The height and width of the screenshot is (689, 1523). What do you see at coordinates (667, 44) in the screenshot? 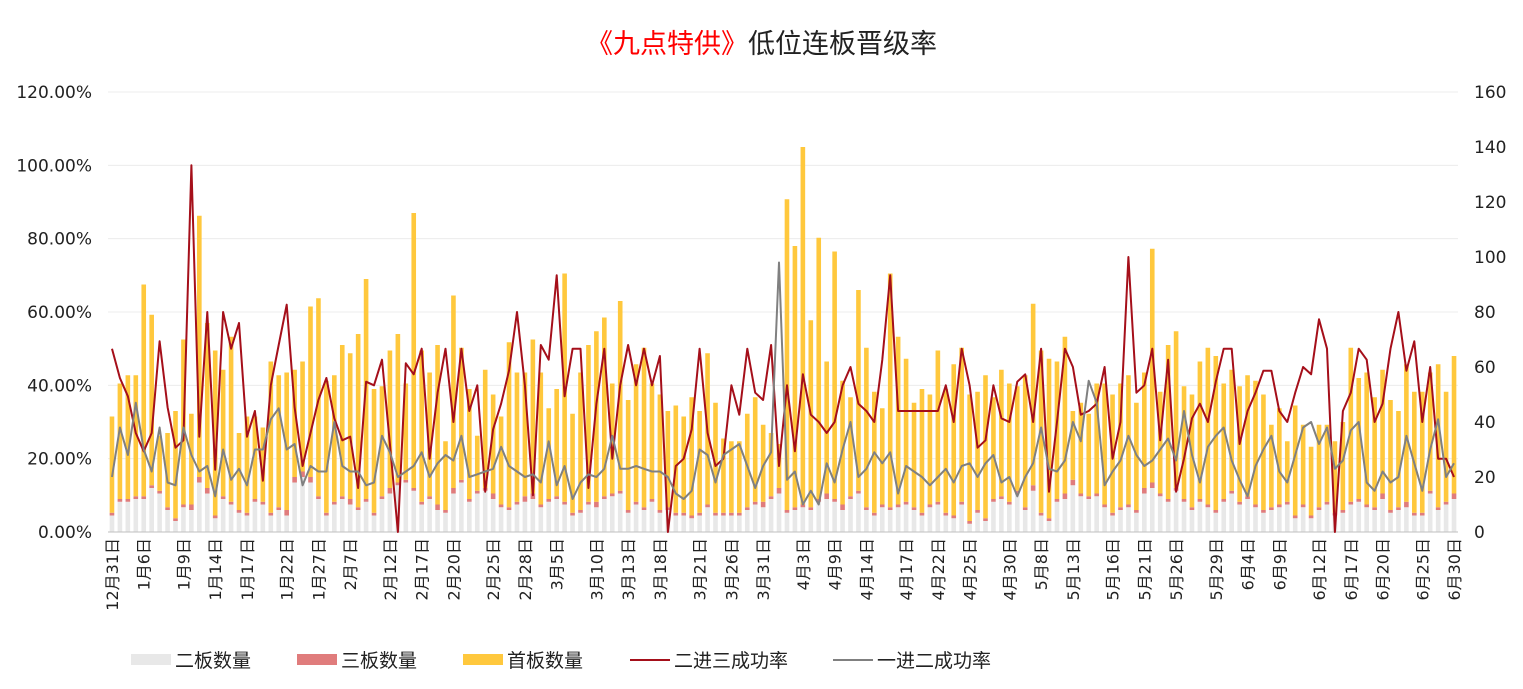
I see `chart-title-brand: 《九点特供》` at bounding box center [667, 44].